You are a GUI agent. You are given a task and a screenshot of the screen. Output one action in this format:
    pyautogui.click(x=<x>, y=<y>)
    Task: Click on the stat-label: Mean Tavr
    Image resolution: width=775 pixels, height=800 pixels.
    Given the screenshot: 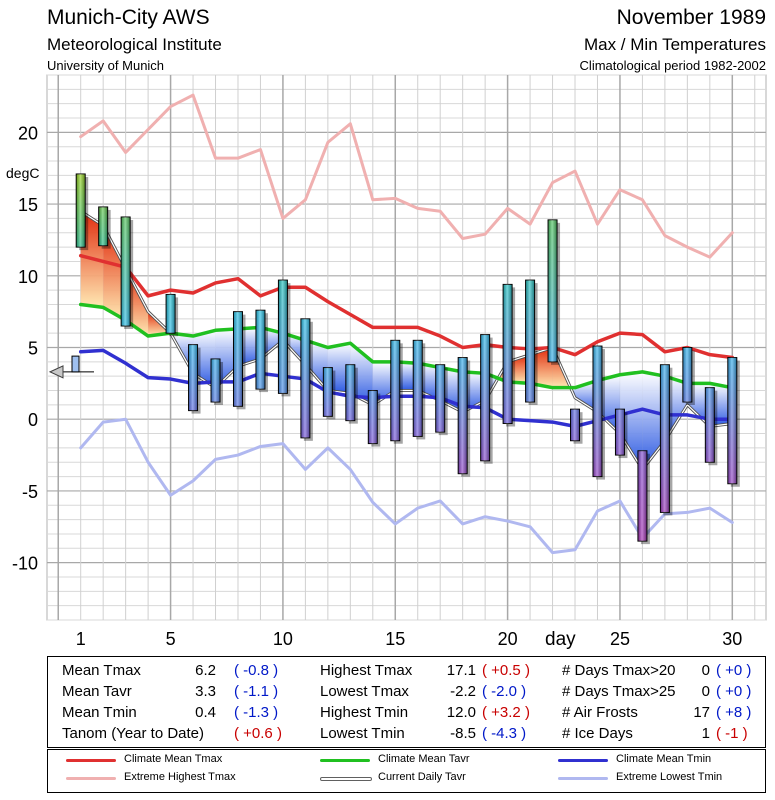 What is the action you would take?
    pyautogui.click(x=97, y=691)
    